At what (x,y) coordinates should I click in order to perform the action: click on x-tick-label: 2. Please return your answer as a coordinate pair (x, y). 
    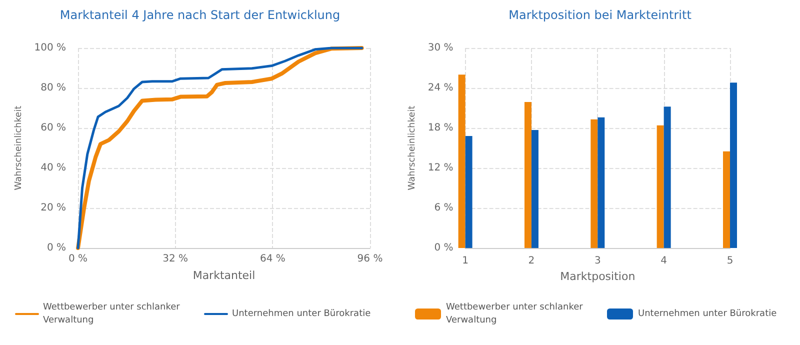
    Looking at the image, I should click on (531, 261).